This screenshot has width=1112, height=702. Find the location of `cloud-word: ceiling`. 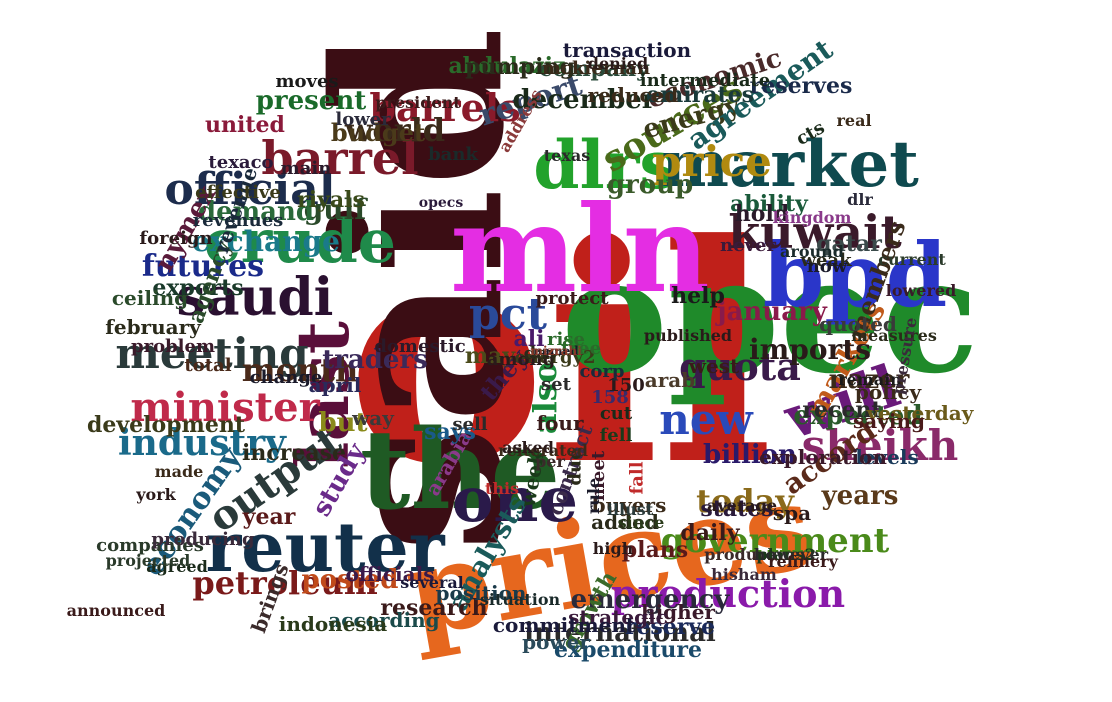

cloud-word: ceiling is located at coordinates (150, 298).